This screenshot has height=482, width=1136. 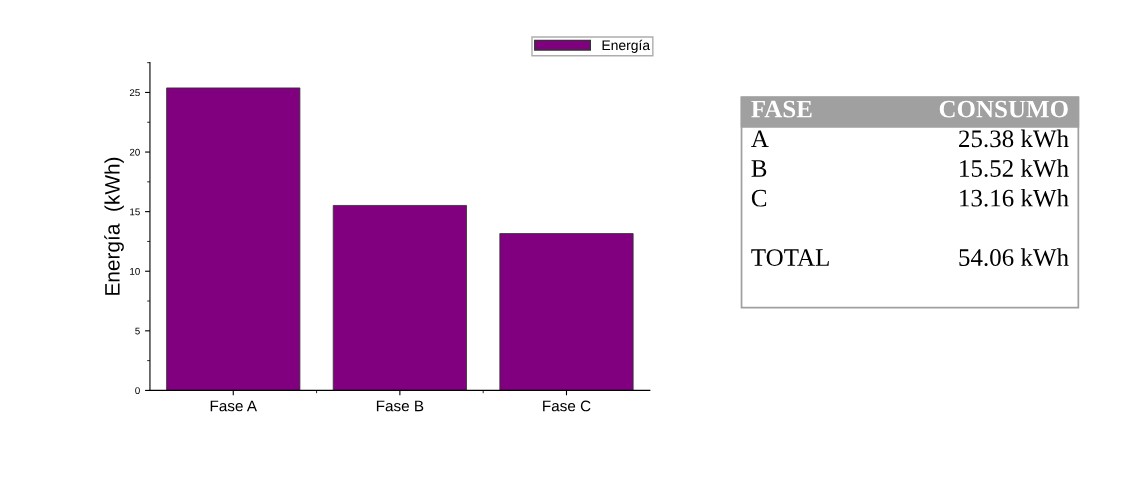 What do you see at coordinates (567, 406) in the screenshot?
I see `x-tick-label: Fase C` at bounding box center [567, 406].